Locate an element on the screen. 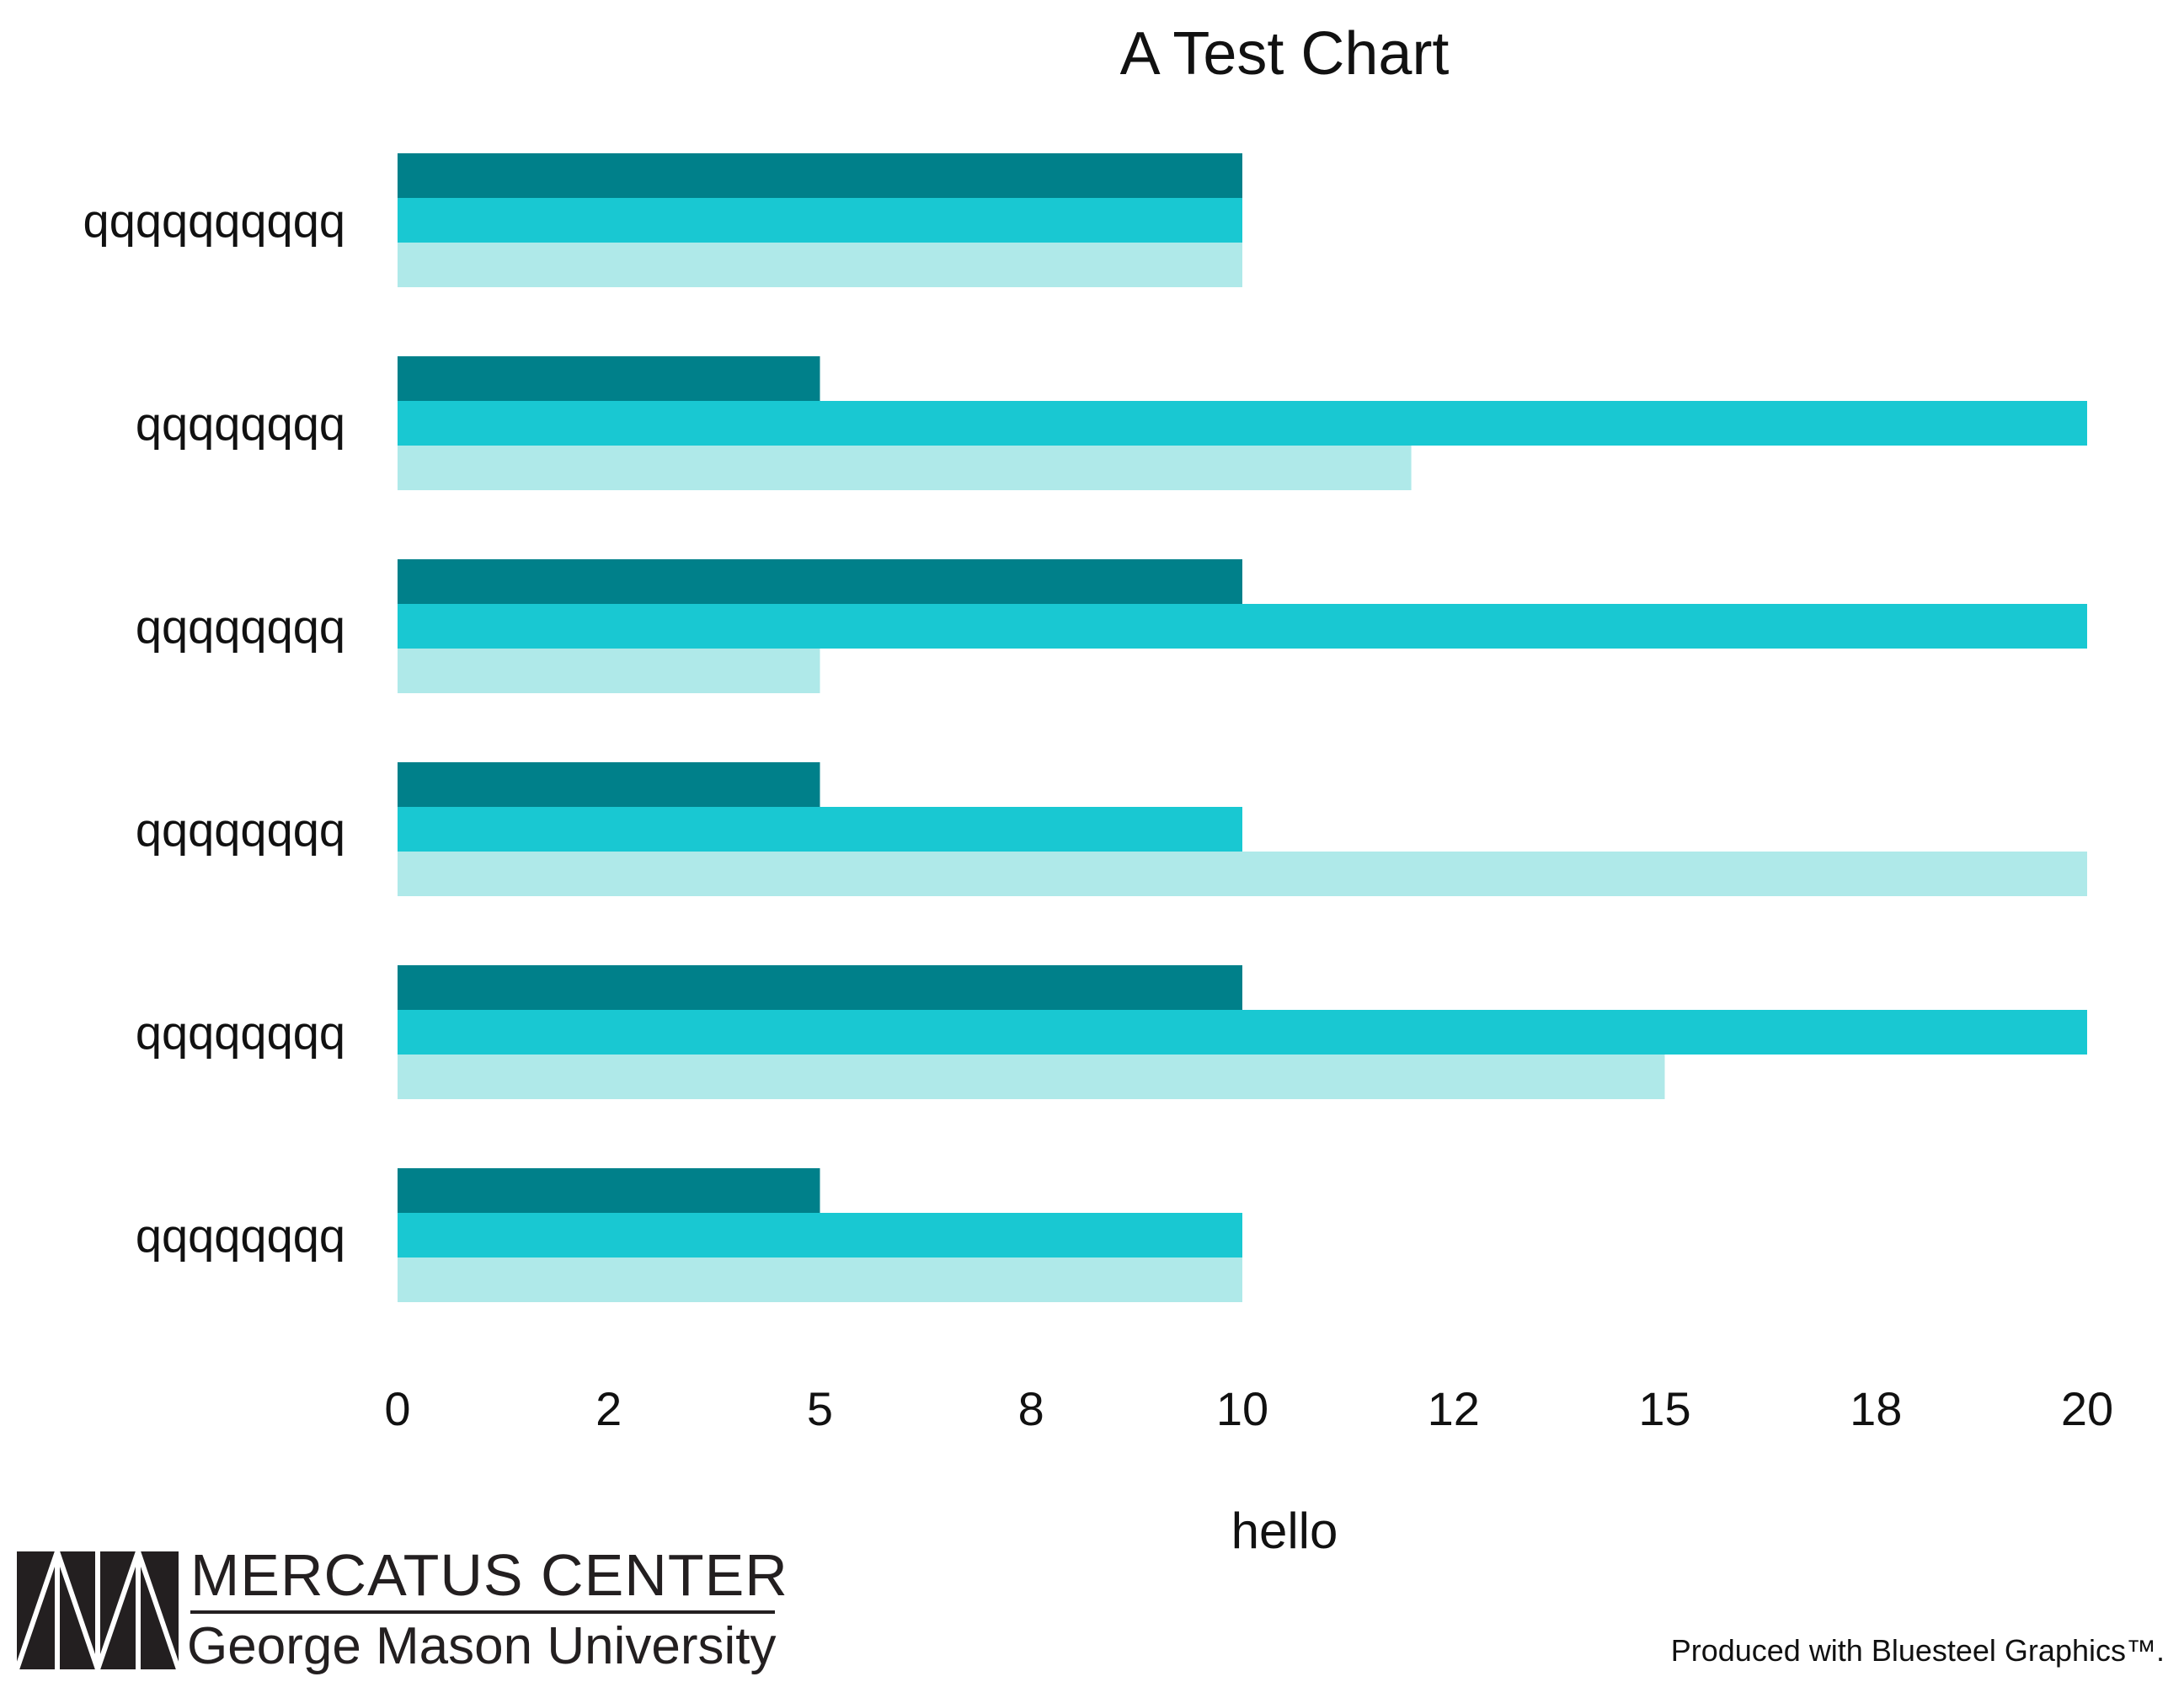 The height and width of the screenshot is (1682, 2184). x-tick-label-1: 0 is located at coordinates (397, 1408).